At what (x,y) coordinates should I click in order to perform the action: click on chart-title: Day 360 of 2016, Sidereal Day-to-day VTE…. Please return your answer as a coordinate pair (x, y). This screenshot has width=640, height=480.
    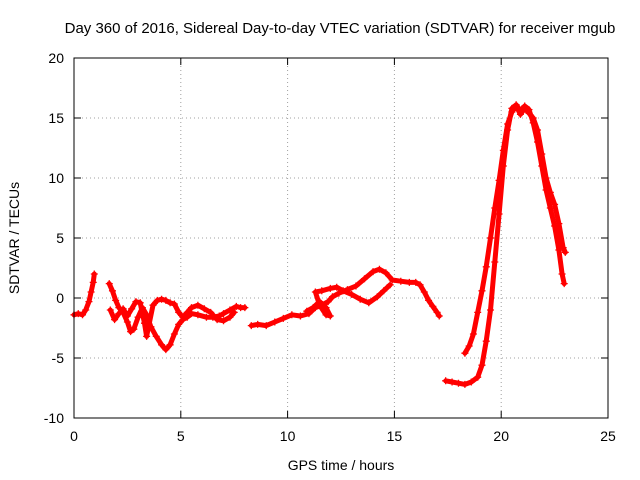
    Looking at the image, I should click on (340, 28).